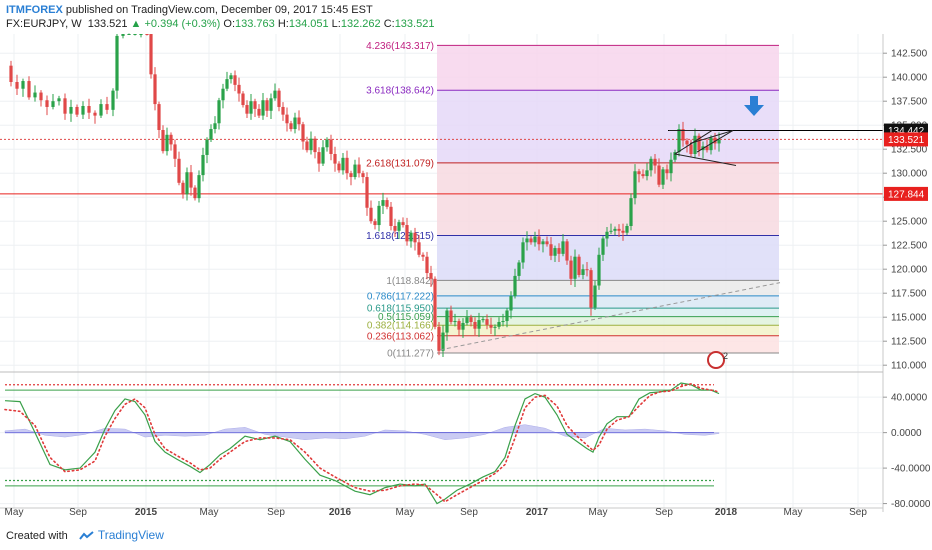 Image resolution: width=932 pixels, height=550 pixels. Describe the element at coordinates (909, 78) in the screenshot. I see `price-tick-label: 140.000` at that location.